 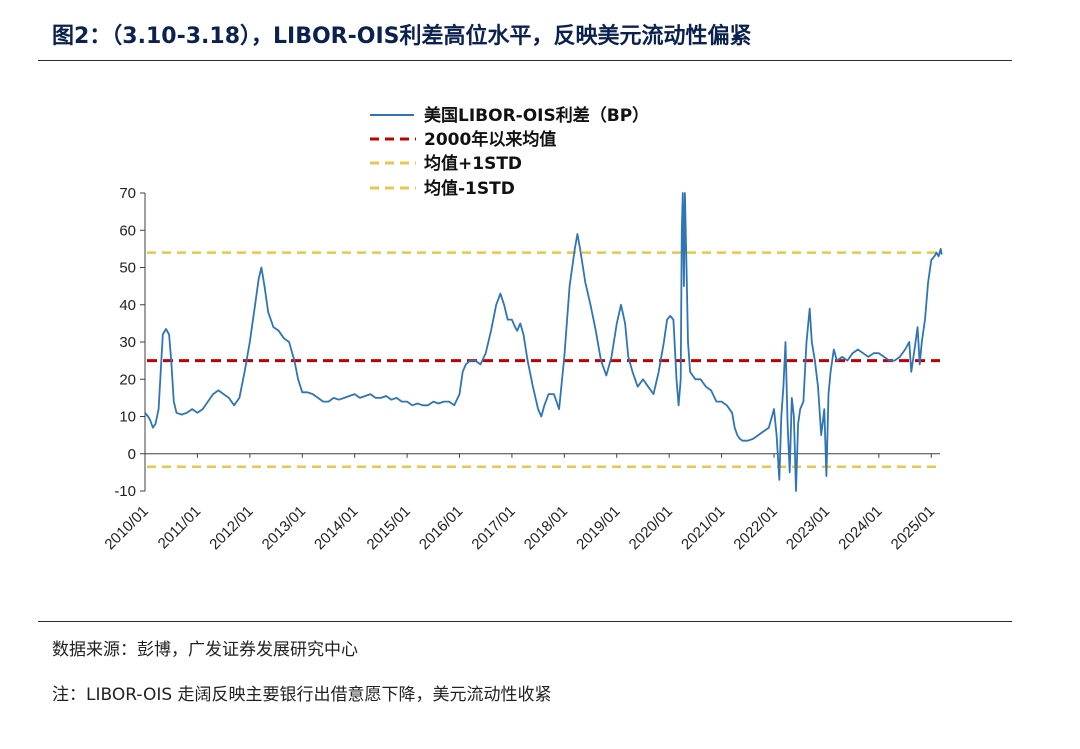 What do you see at coordinates (127, 268) in the screenshot?
I see `y-tick-label: 50` at bounding box center [127, 268].